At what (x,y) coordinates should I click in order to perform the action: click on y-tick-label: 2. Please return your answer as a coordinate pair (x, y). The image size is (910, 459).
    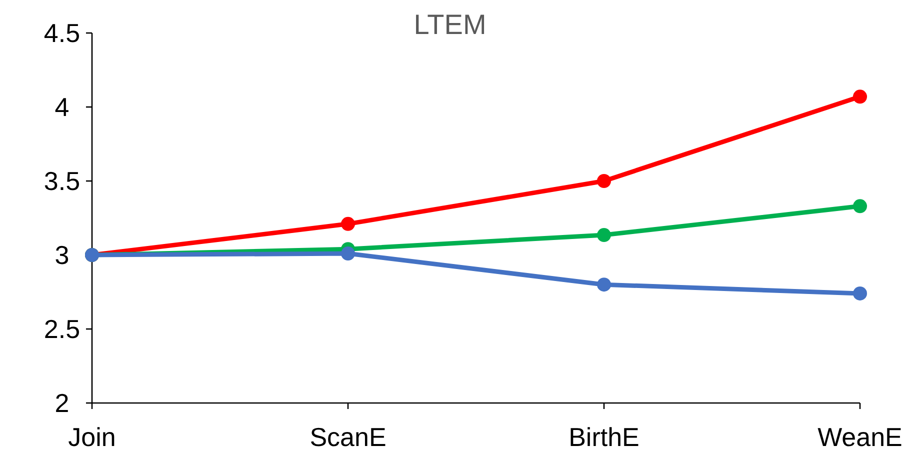
    Looking at the image, I should click on (62, 403).